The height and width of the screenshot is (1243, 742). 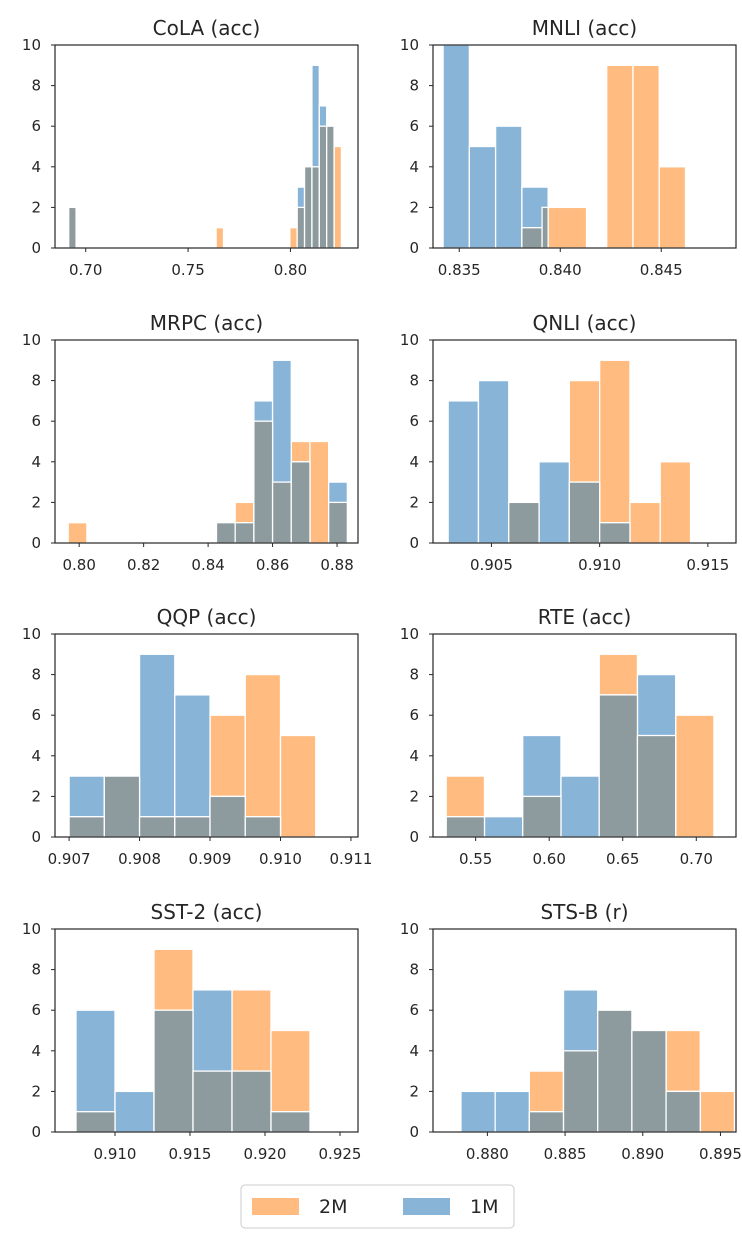 What do you see at coordinates (340, 1154) in the screenshot?
I see `x-tick-label: 0.925` at bounding box center [340, 1154].